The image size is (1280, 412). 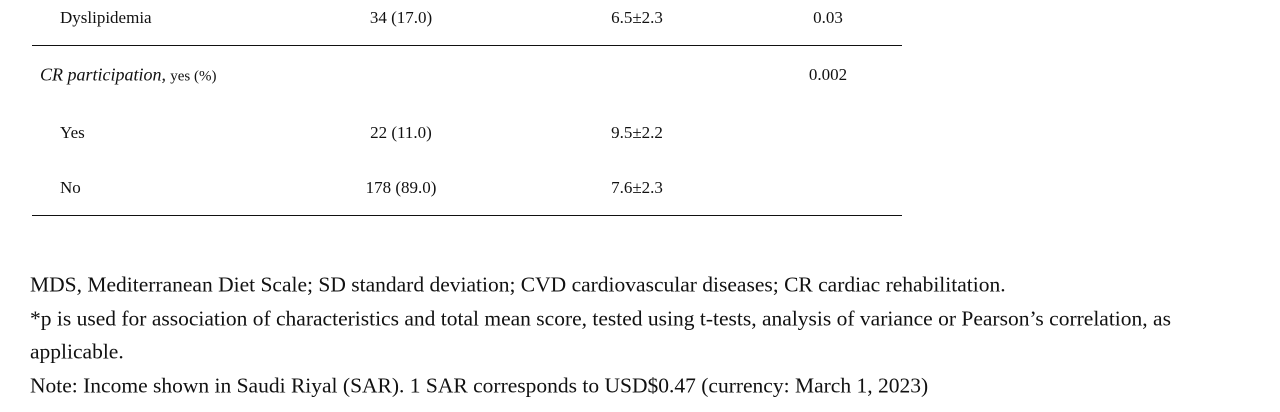 What do you see at coordinates (103, 74) in the screenshot?
I see `label-italic: CR participation,` at bounding box center [103, 74].